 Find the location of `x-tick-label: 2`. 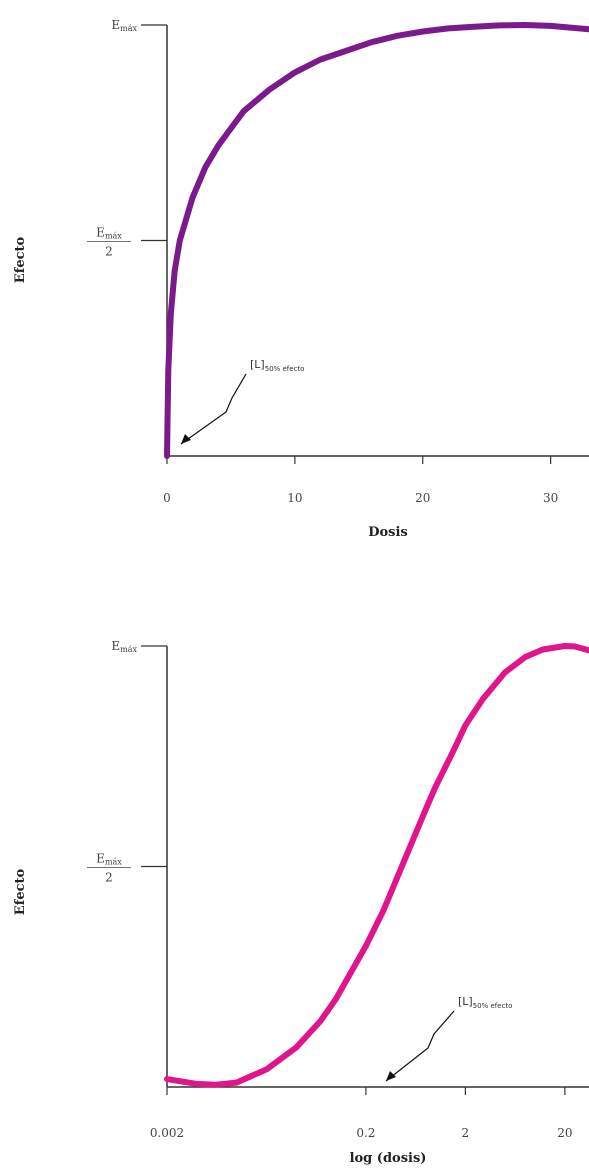

x-tick-label: 2 is located at coordinates (466, 1133).